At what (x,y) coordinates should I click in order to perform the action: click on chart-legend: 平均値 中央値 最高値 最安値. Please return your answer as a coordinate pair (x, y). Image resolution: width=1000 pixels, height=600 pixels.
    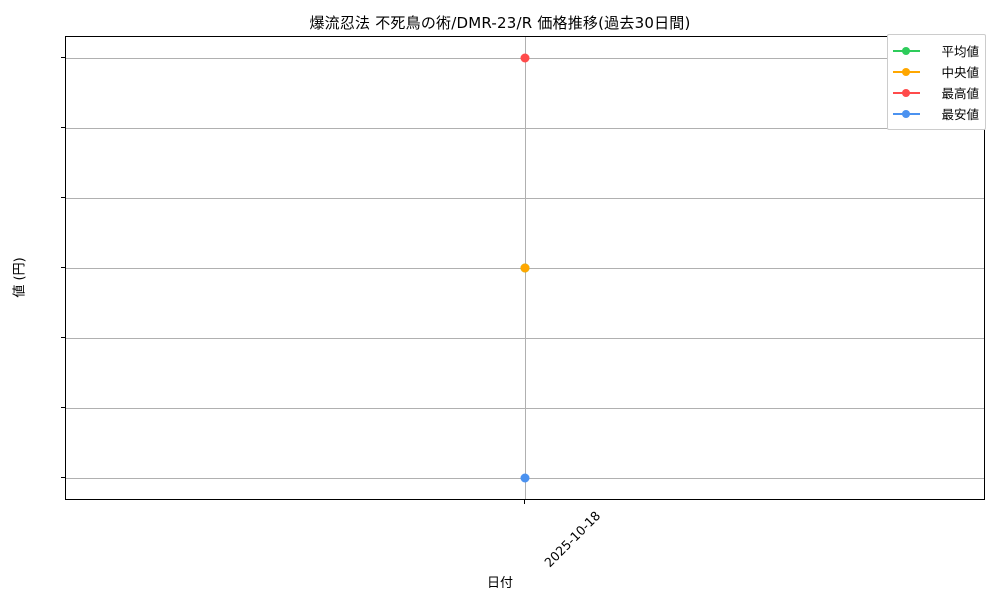
    Looking at the image, I should click on (936, 82).